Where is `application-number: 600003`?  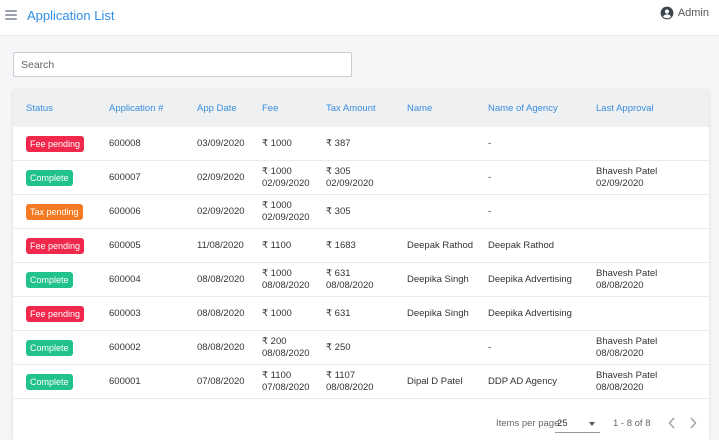 application-number: 600003 is located at coordinates (125, 313).